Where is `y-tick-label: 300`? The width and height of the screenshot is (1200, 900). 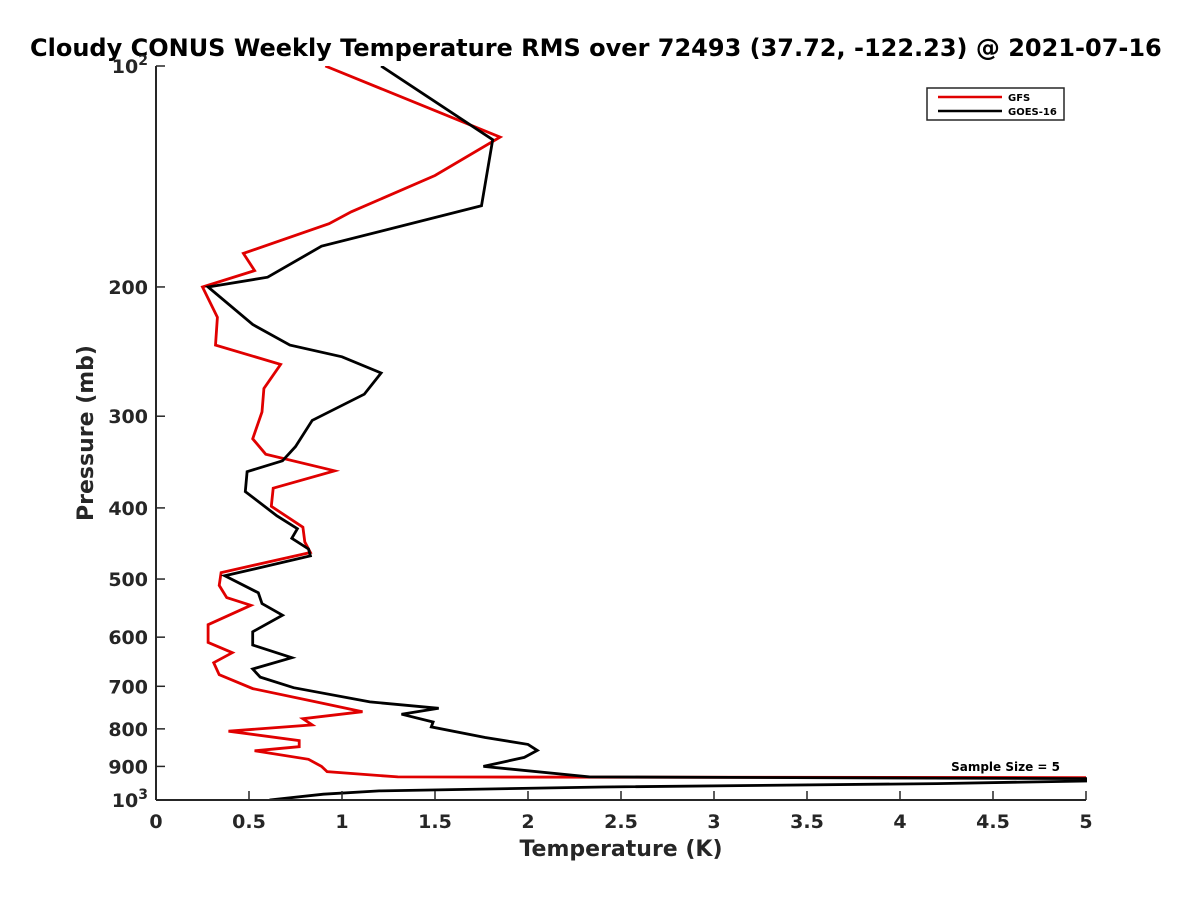
y-tick-label: 300 is located at coordinates (128, 417).